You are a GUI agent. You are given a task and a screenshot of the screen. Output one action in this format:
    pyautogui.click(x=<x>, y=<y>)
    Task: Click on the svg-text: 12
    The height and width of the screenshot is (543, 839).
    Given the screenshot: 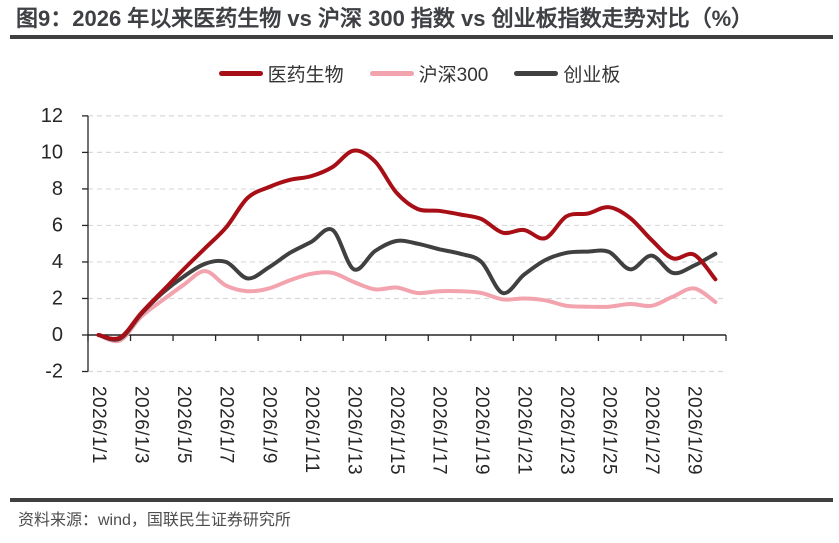 What is the action you would take?
    pyautogui.click(x=52, y=116)
    